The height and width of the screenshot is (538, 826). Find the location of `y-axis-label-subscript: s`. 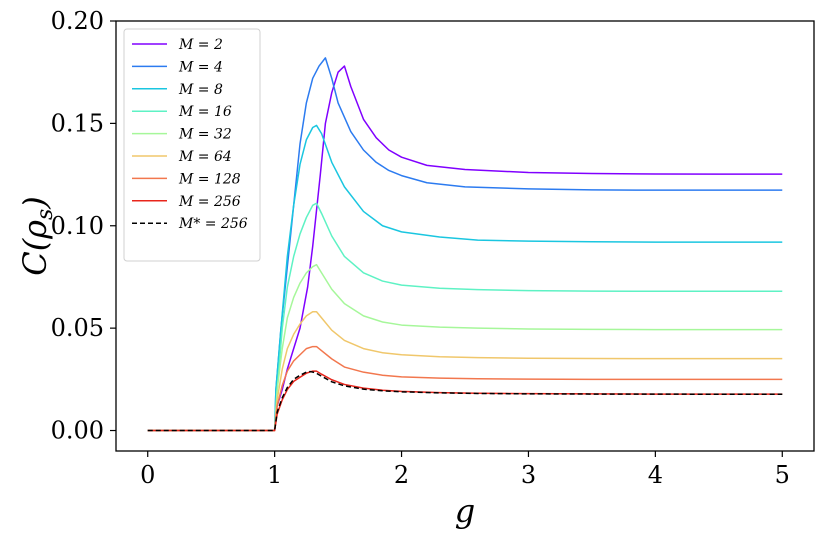

y-axis-label-subscript: s is located at coordinates (45, 214).